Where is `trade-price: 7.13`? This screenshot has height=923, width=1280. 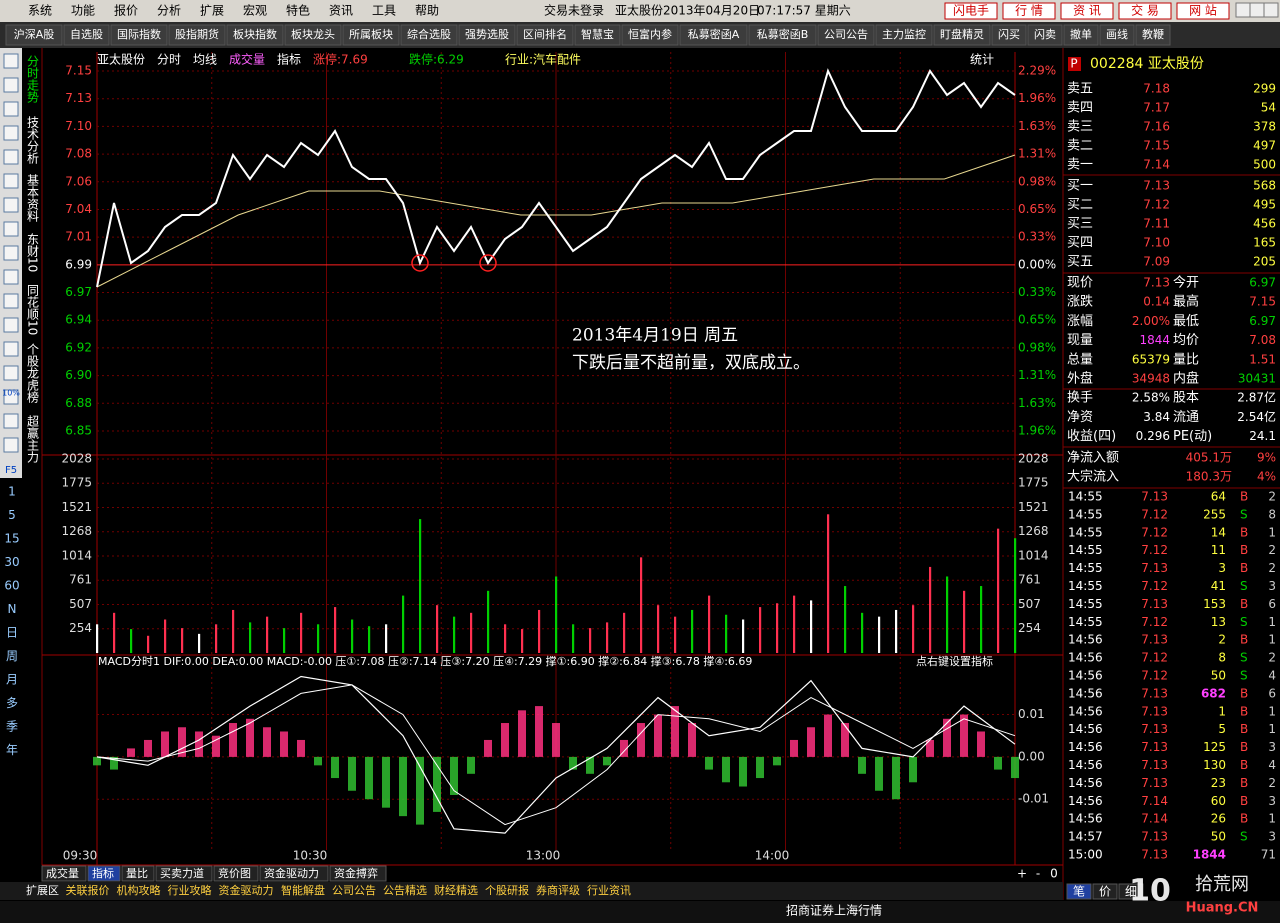
trade-price: 7.13 is located at coordinates (1154, 568).